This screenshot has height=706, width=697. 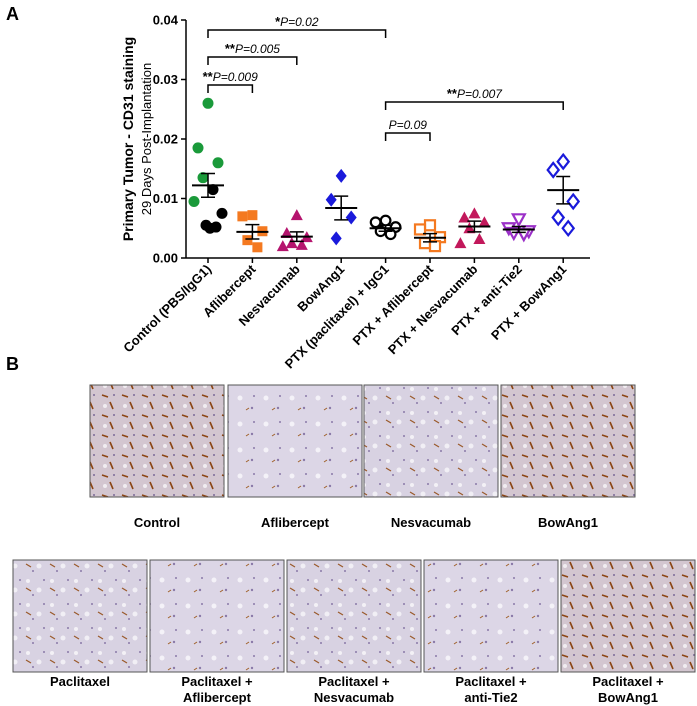 What do you see at coordinates (166, 20) in the screenshot?
I see `y-tick-label: 0.04` at bounding box center [166, 20].